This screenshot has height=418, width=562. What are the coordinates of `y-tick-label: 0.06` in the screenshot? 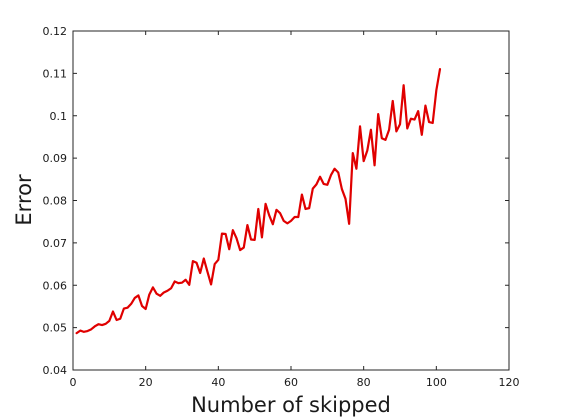 It's located at (55, 285).